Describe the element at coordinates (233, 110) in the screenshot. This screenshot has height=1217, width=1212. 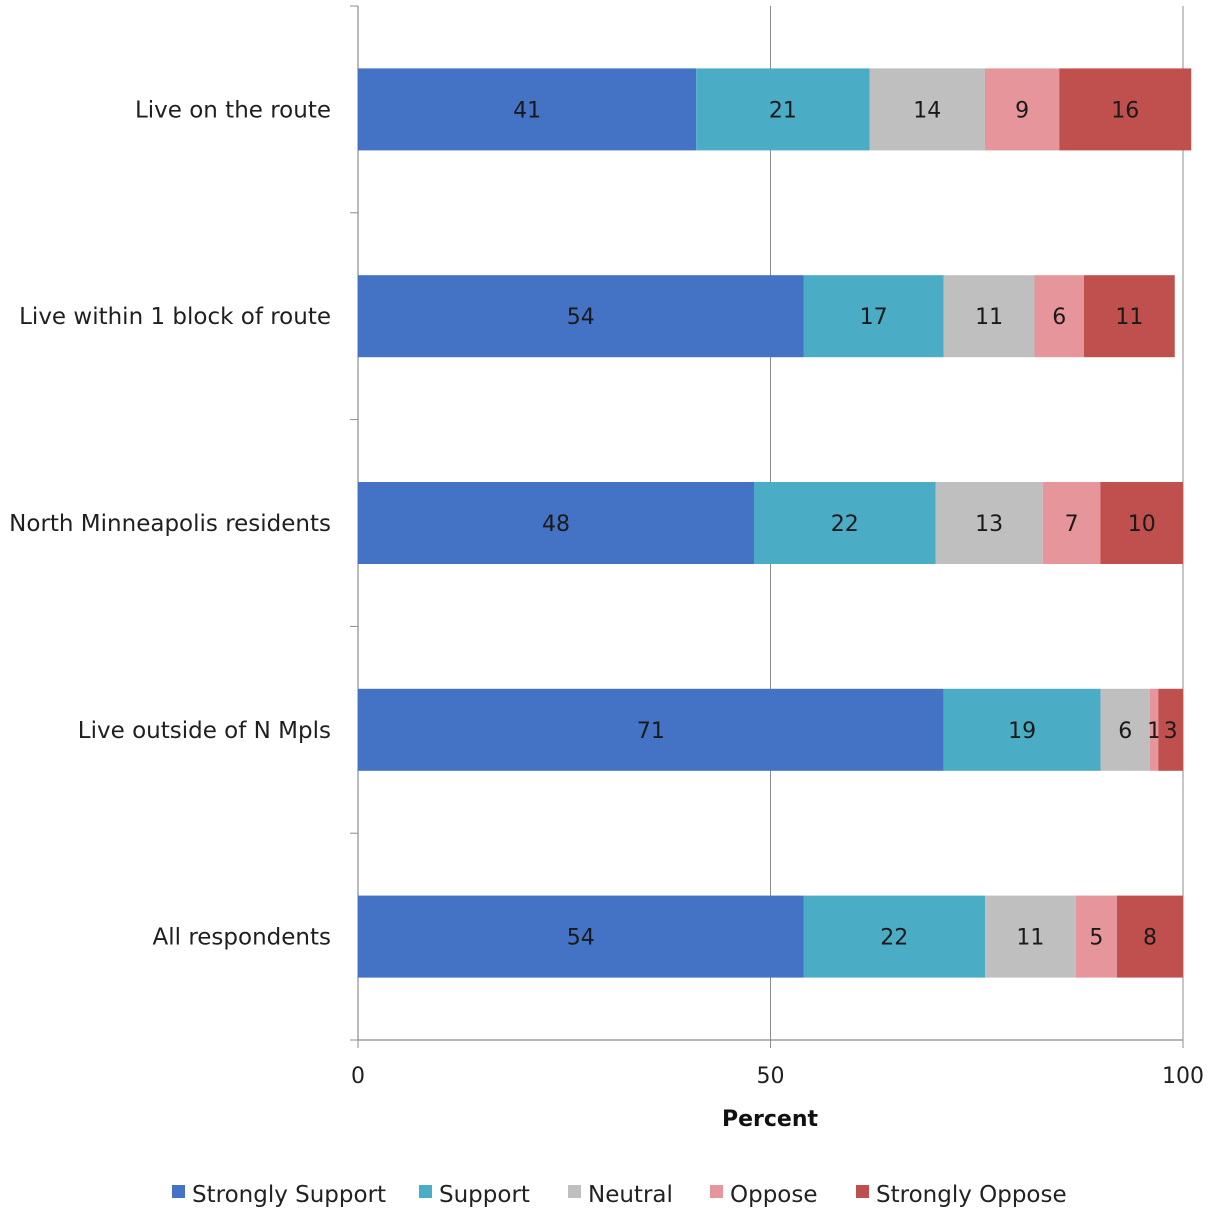
I see `category-label: Live on the route` at that location.